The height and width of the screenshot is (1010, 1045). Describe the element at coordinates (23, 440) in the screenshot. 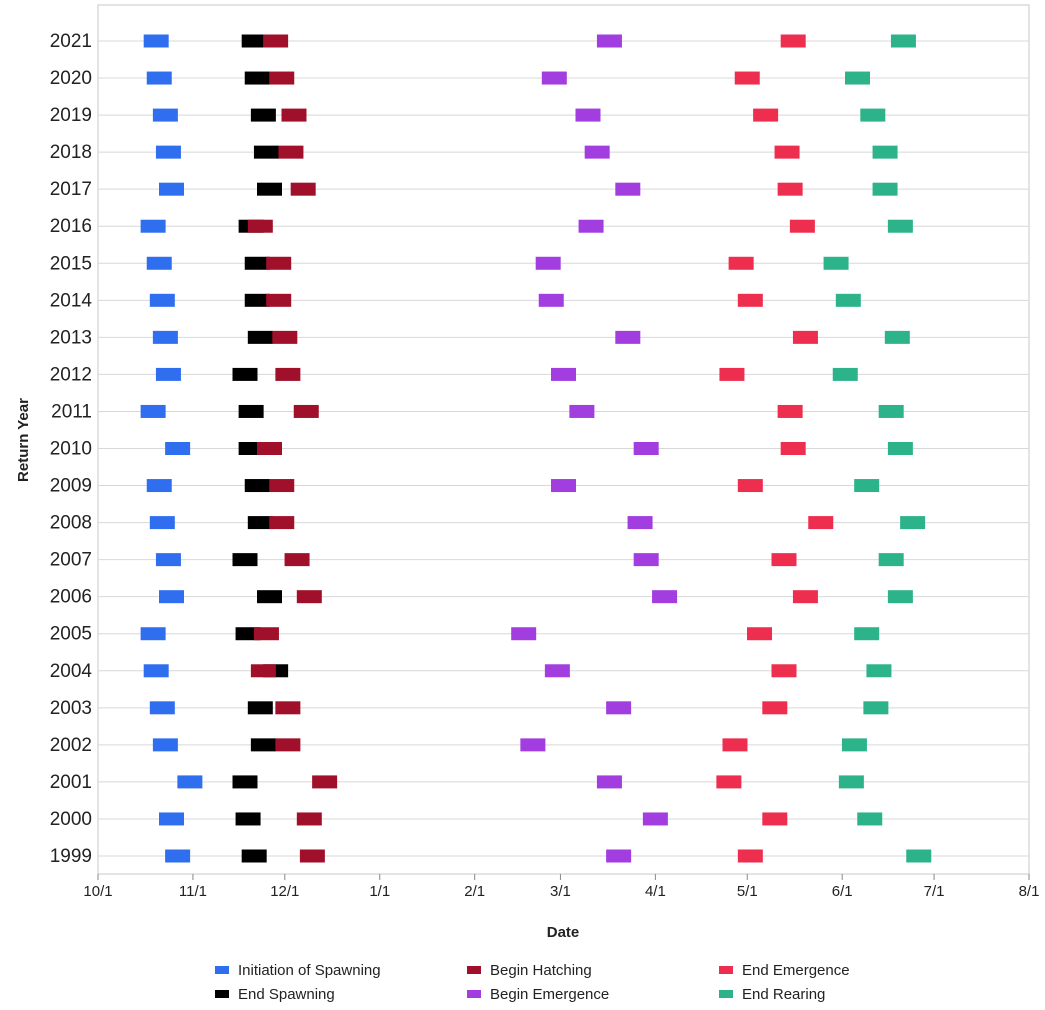

I see `y-axis-title: Return Year` at that location.